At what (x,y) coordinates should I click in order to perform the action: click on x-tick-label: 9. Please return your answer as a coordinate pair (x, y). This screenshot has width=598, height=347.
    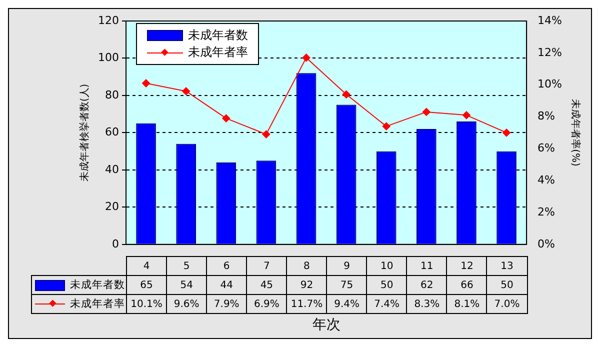
    Looking at the image, I should click on (347, 266).